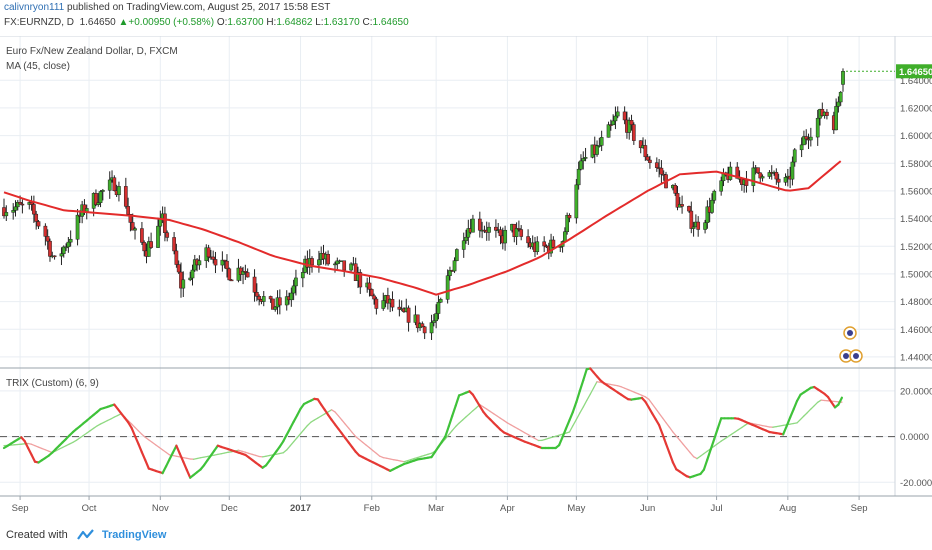 Image resolution: width=932 pixels, height=550 pixels. I want to click on time-tick-label: Jul, so click(716, 508).